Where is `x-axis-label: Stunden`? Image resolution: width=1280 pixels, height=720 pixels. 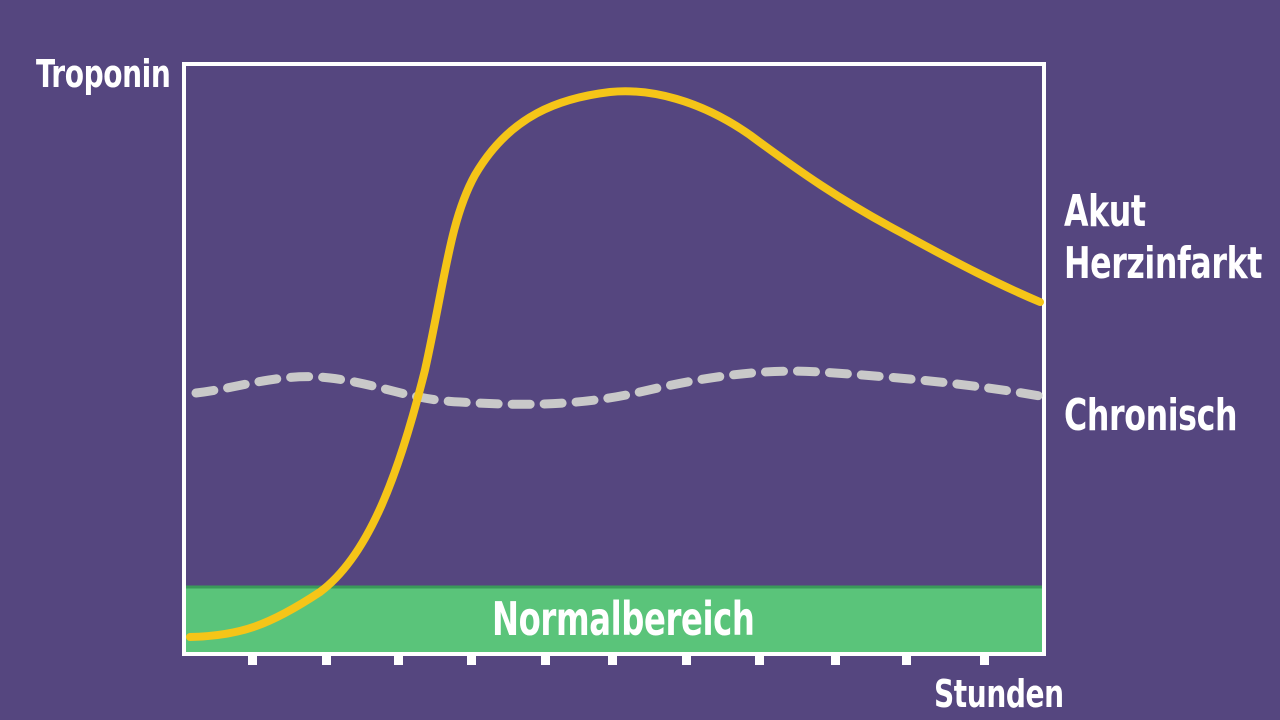 x-axis-label: Stunden is located at coordinates (999, 694).